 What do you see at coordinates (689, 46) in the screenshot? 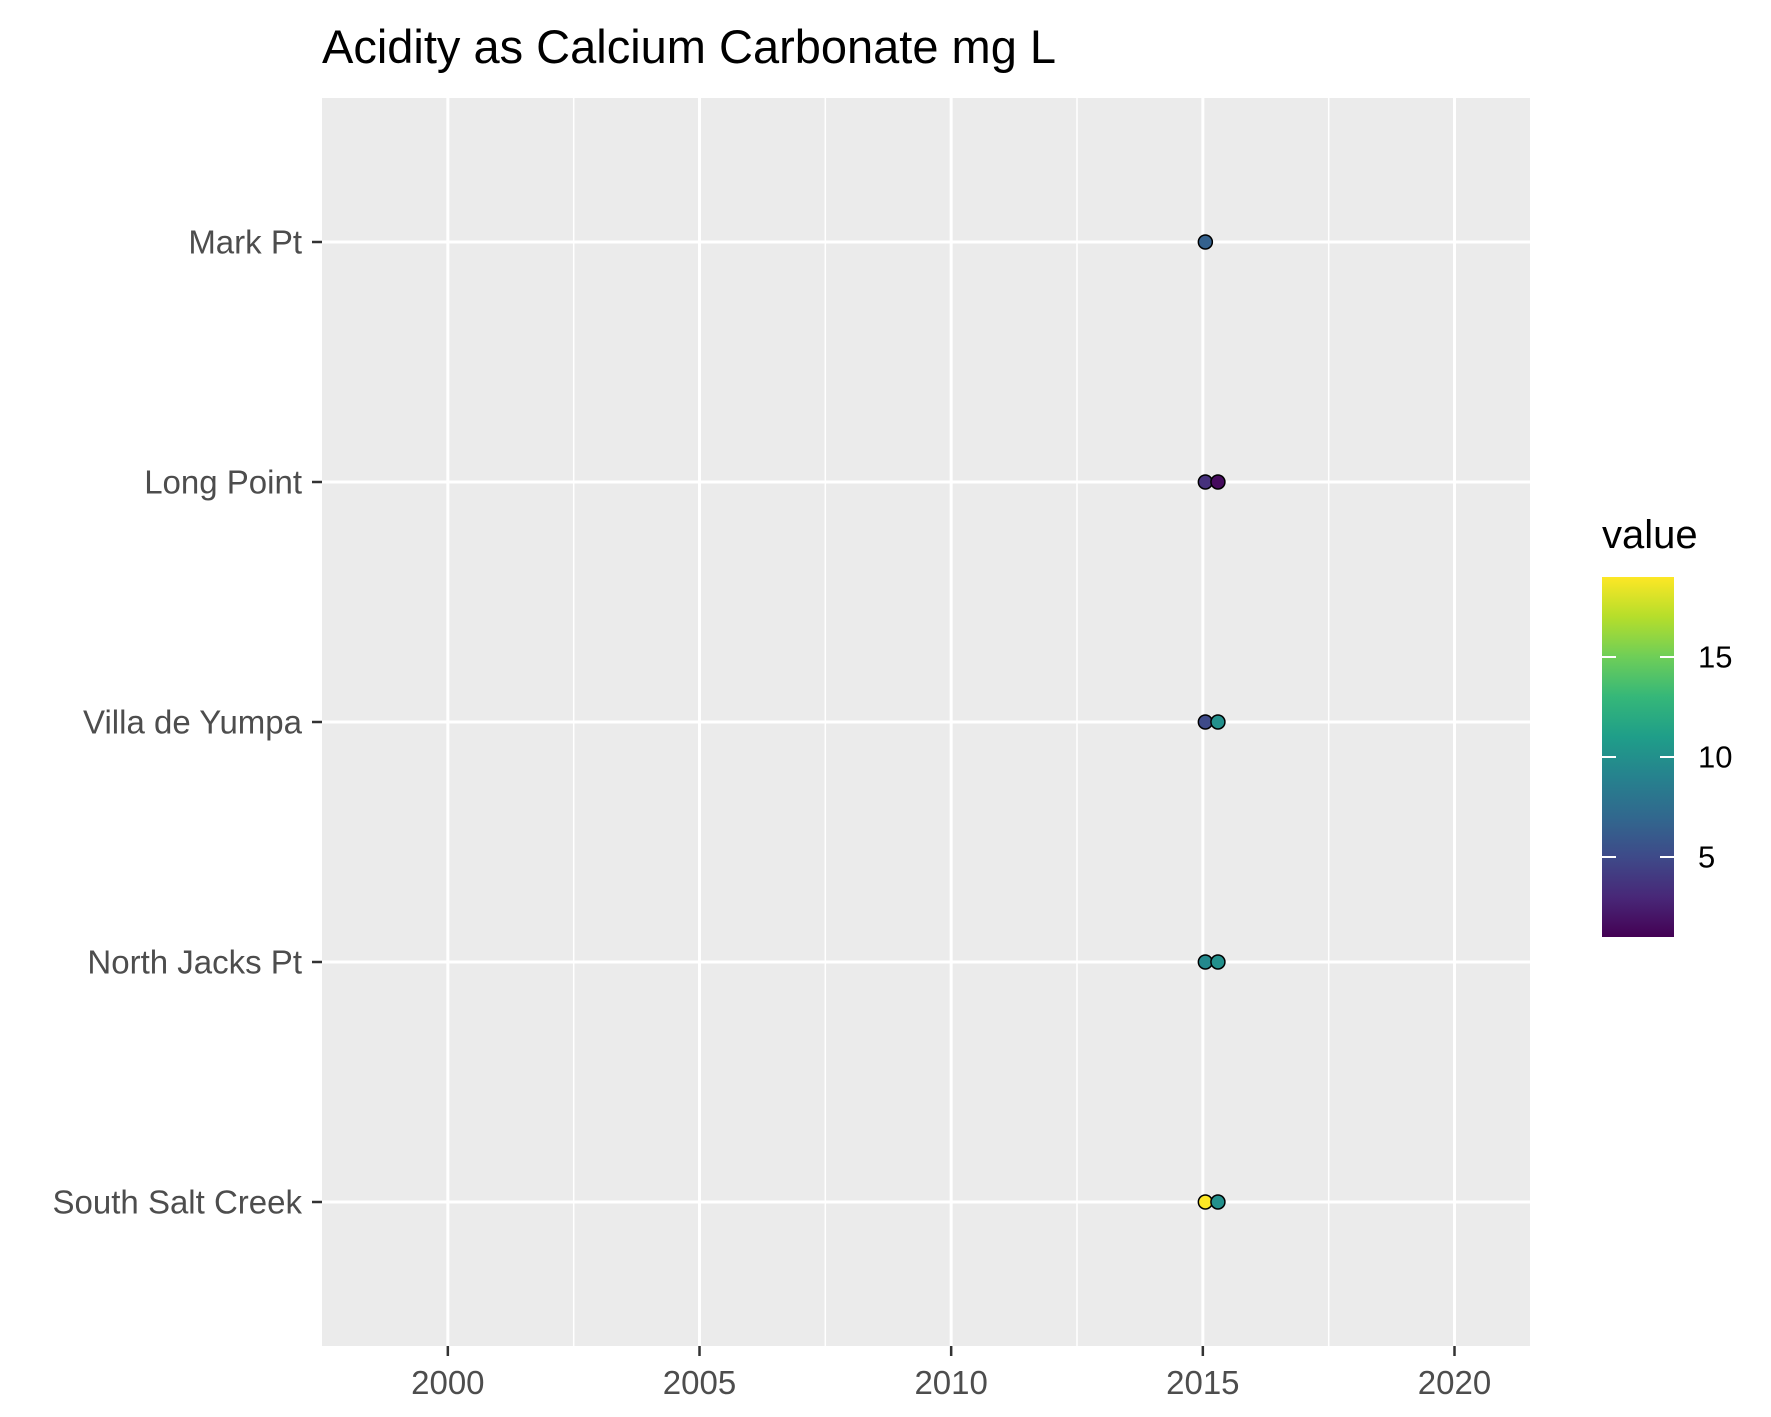
I see `chart-title: Acidity as Calcium Carbonate mg L` at bounding box center [689, 46].